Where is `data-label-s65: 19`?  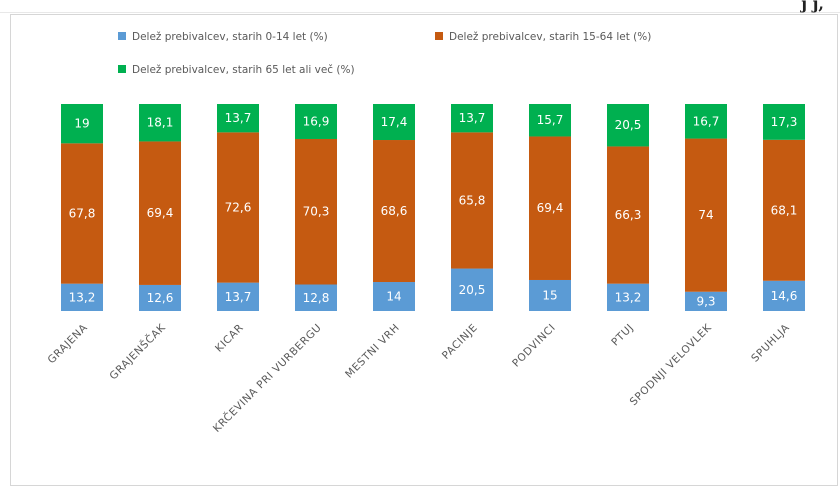 data-label-s65: 19 is located at coordinates (81, 124).